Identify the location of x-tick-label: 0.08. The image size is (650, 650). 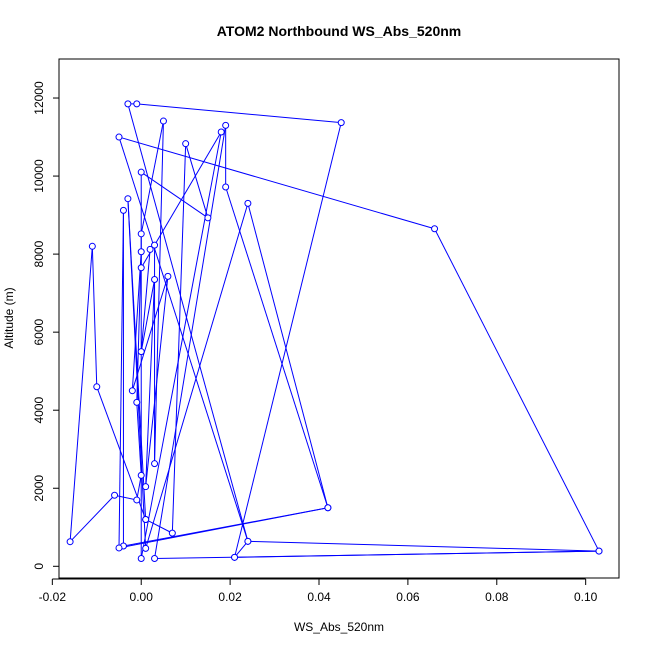
(497, 597).